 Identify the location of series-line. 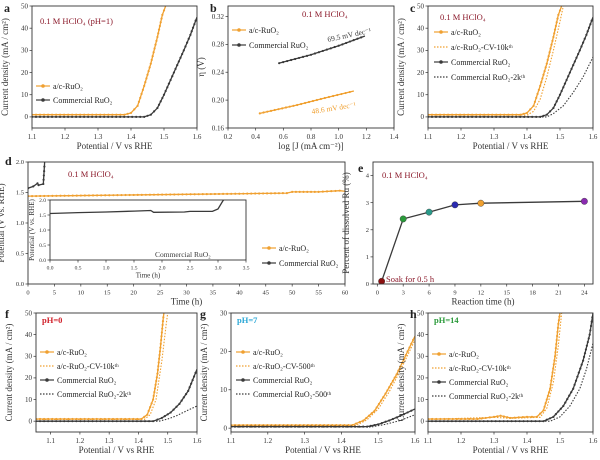
(496, 61).